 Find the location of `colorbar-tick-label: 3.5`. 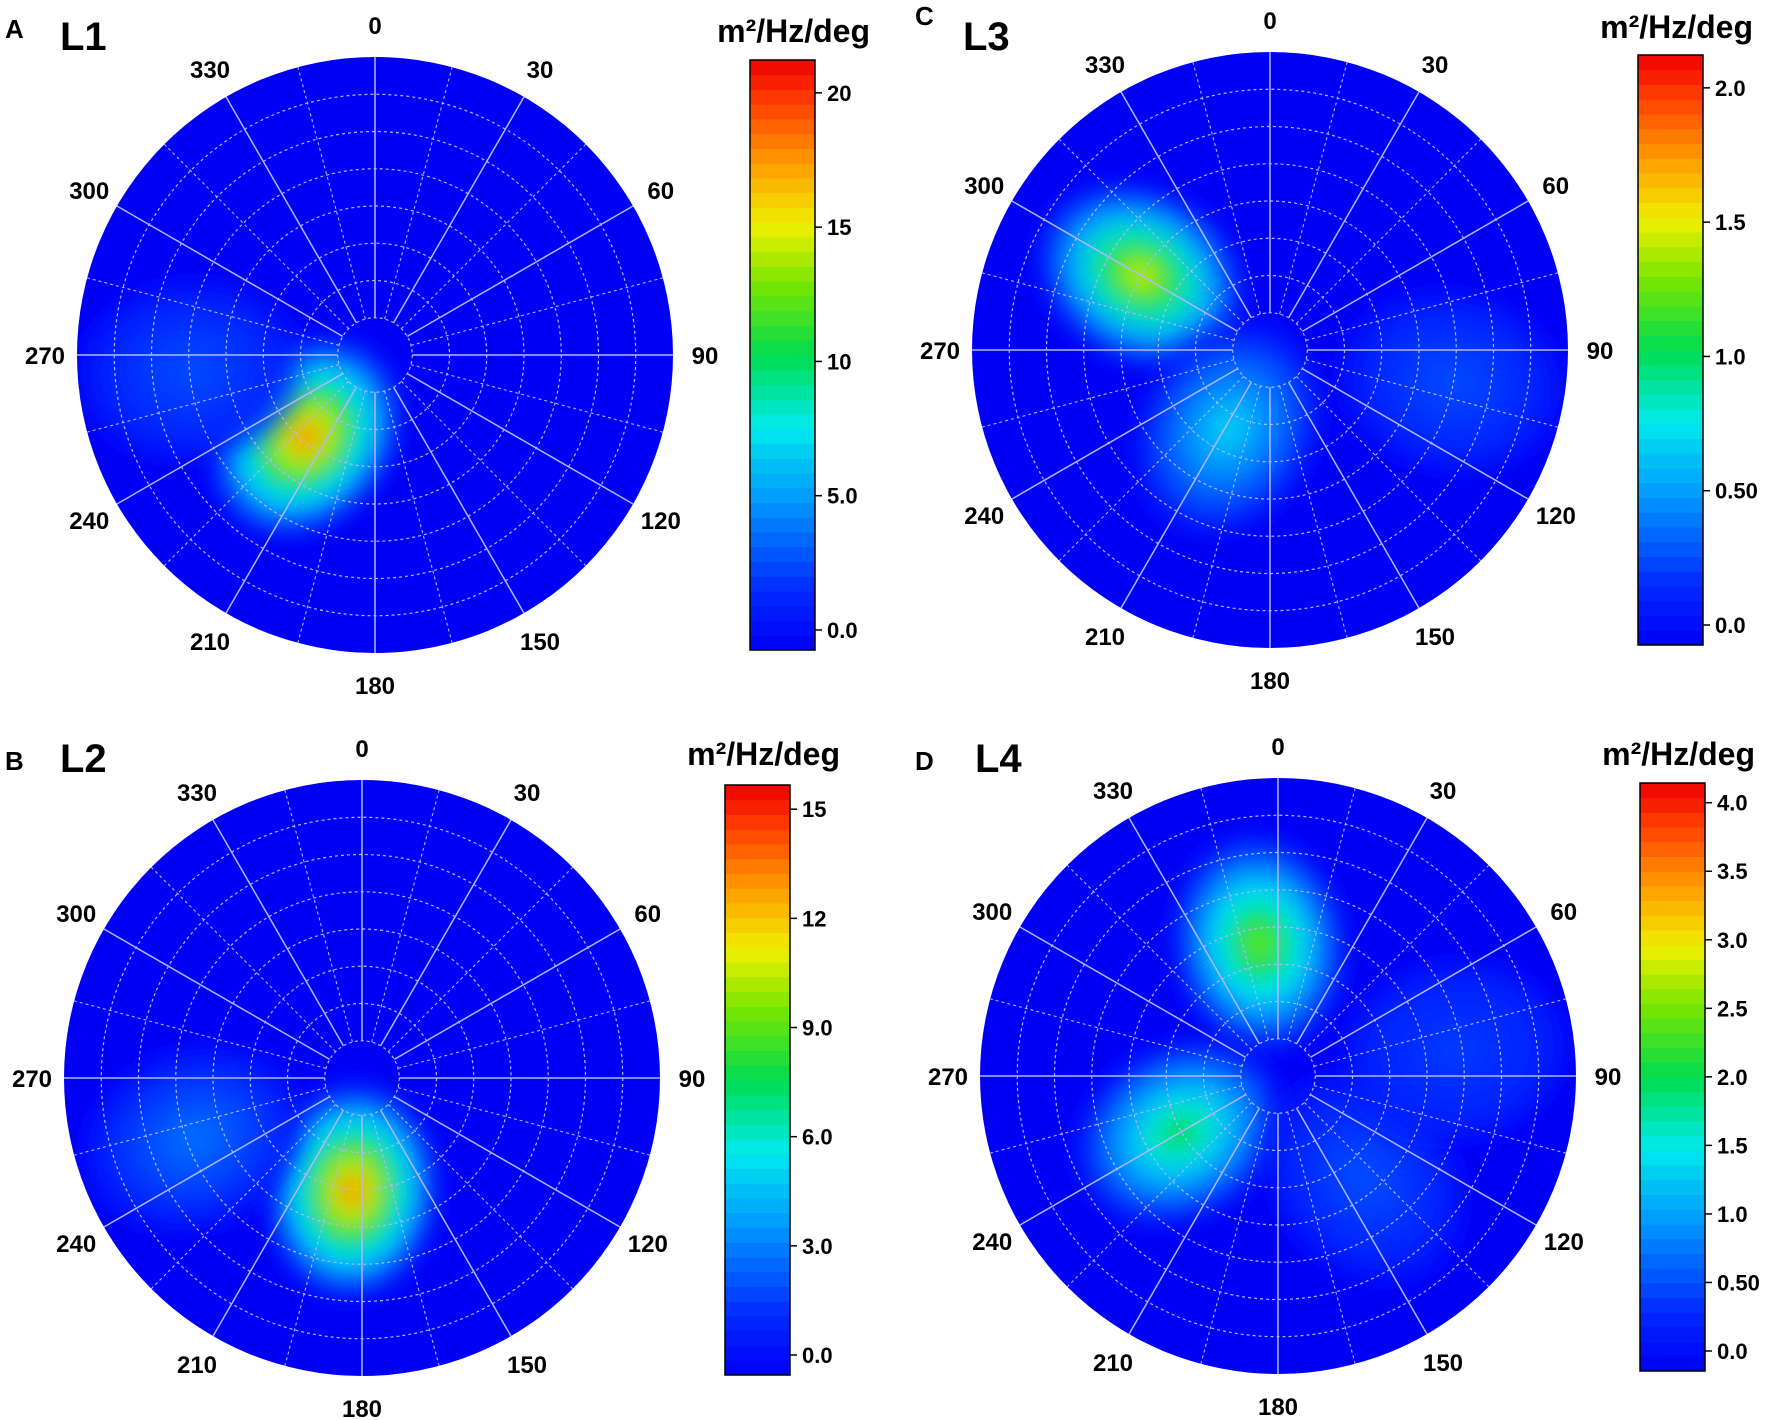

colorbar-tick-label: 3.5 is located at coordinates (1732, 871).